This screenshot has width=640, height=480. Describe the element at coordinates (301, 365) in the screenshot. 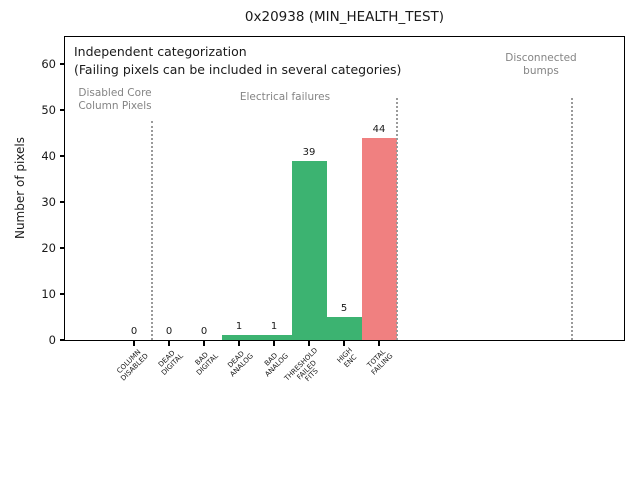

I see `x-tick-label-threshold-failed-fits: THRESHOLD FAILED FITS` at that location.